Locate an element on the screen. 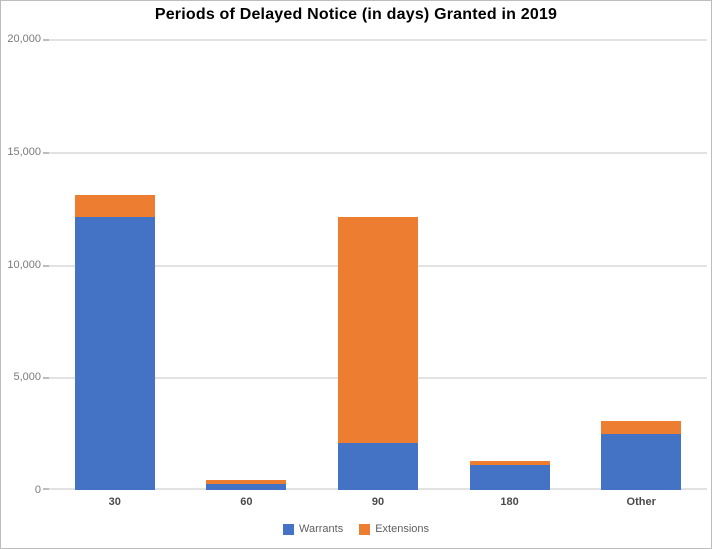  chart-legend: Warrants Extensions is located at coordinates (356, 529).